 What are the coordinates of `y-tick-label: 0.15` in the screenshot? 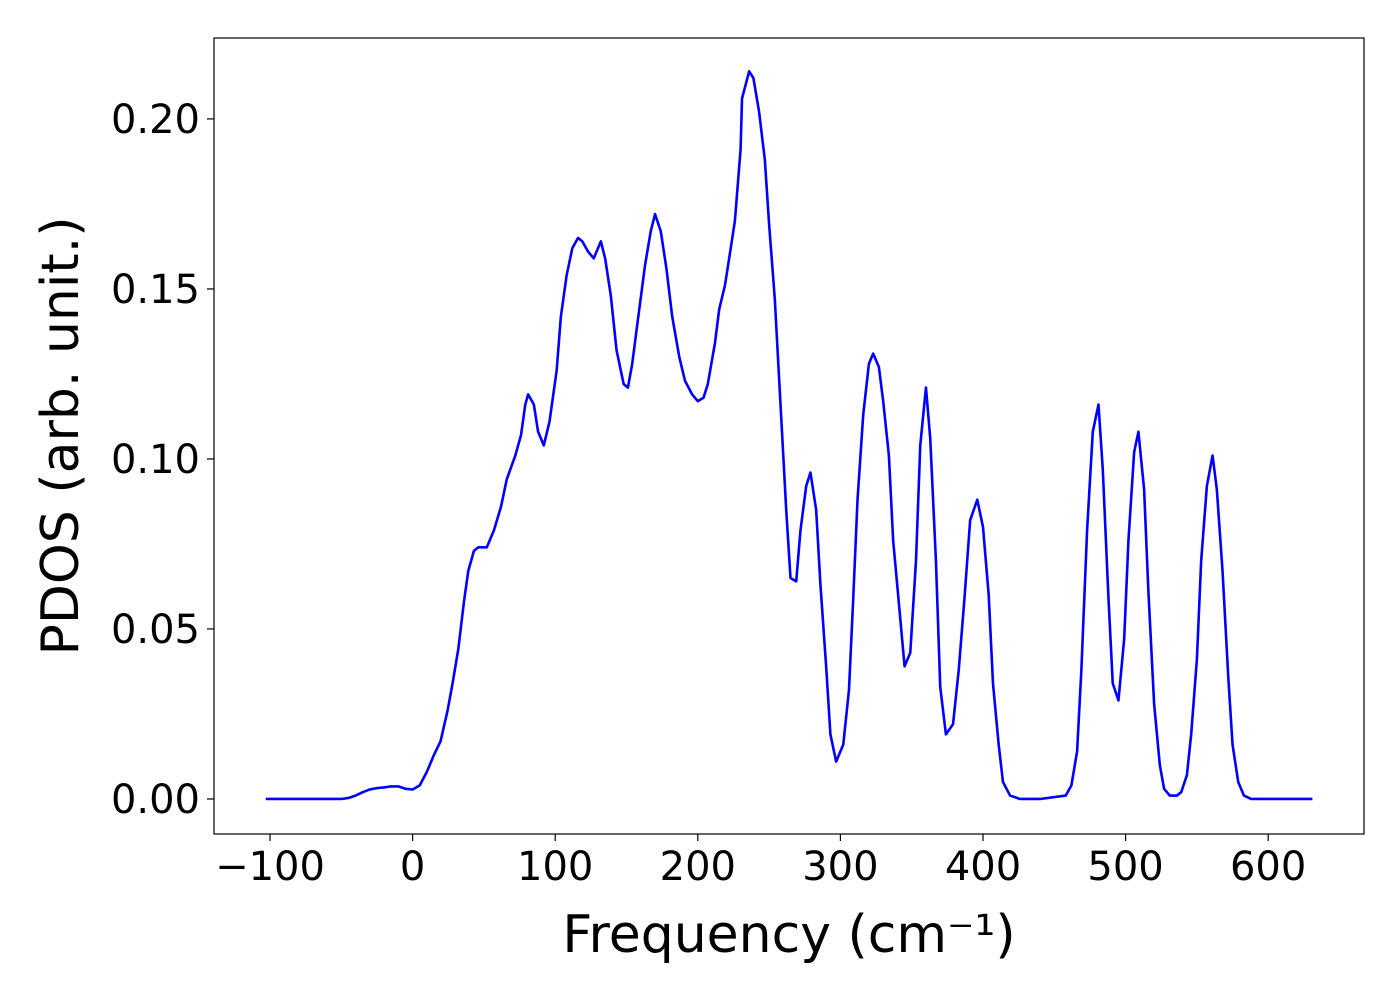 It's located at (155, 290).